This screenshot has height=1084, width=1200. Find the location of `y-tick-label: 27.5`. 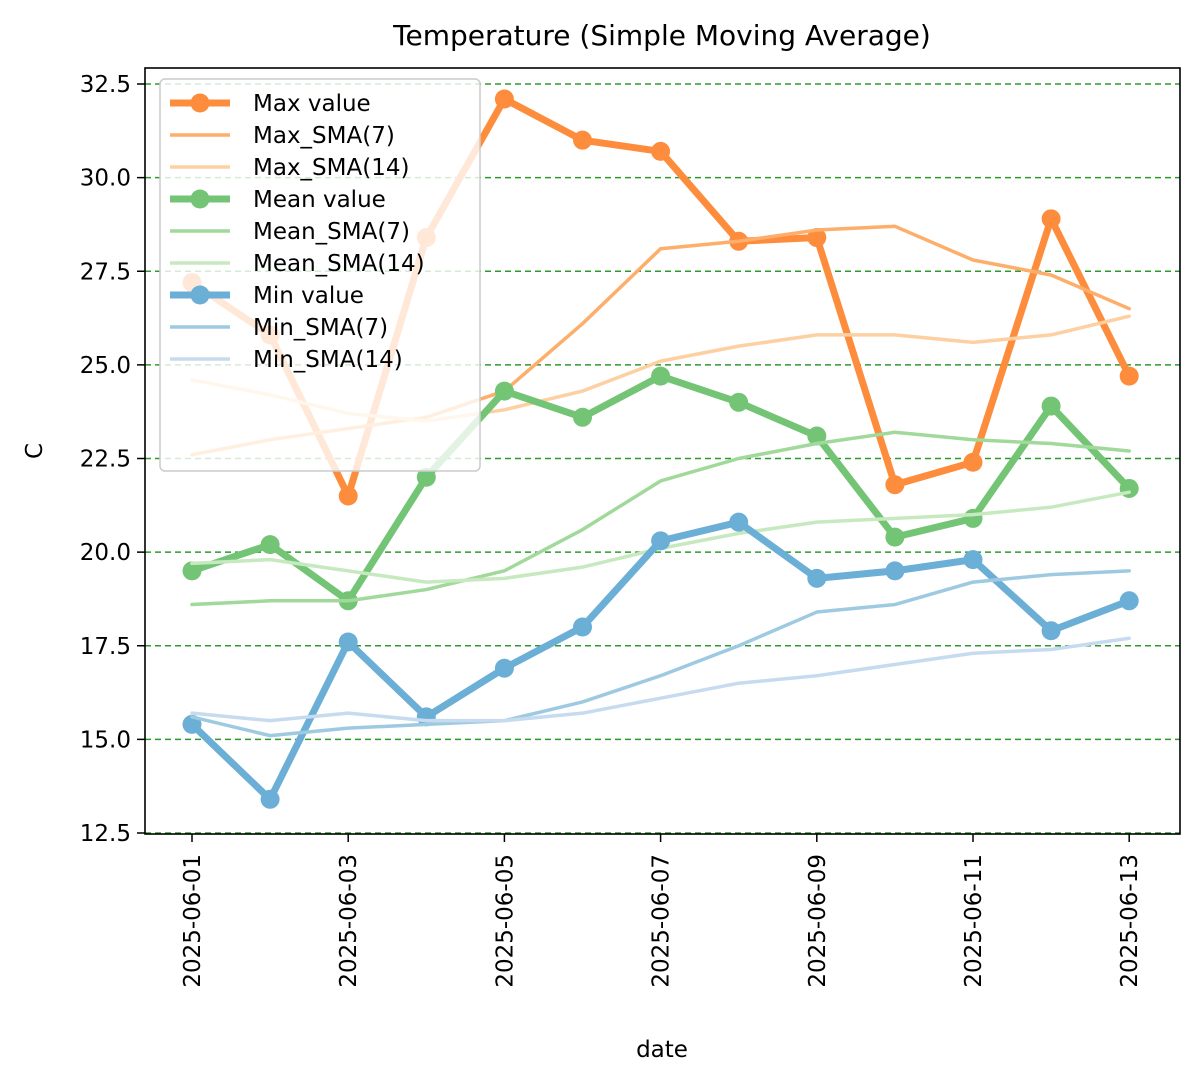

y-tick-label: 27.5 is located at coordinates (105, 272).